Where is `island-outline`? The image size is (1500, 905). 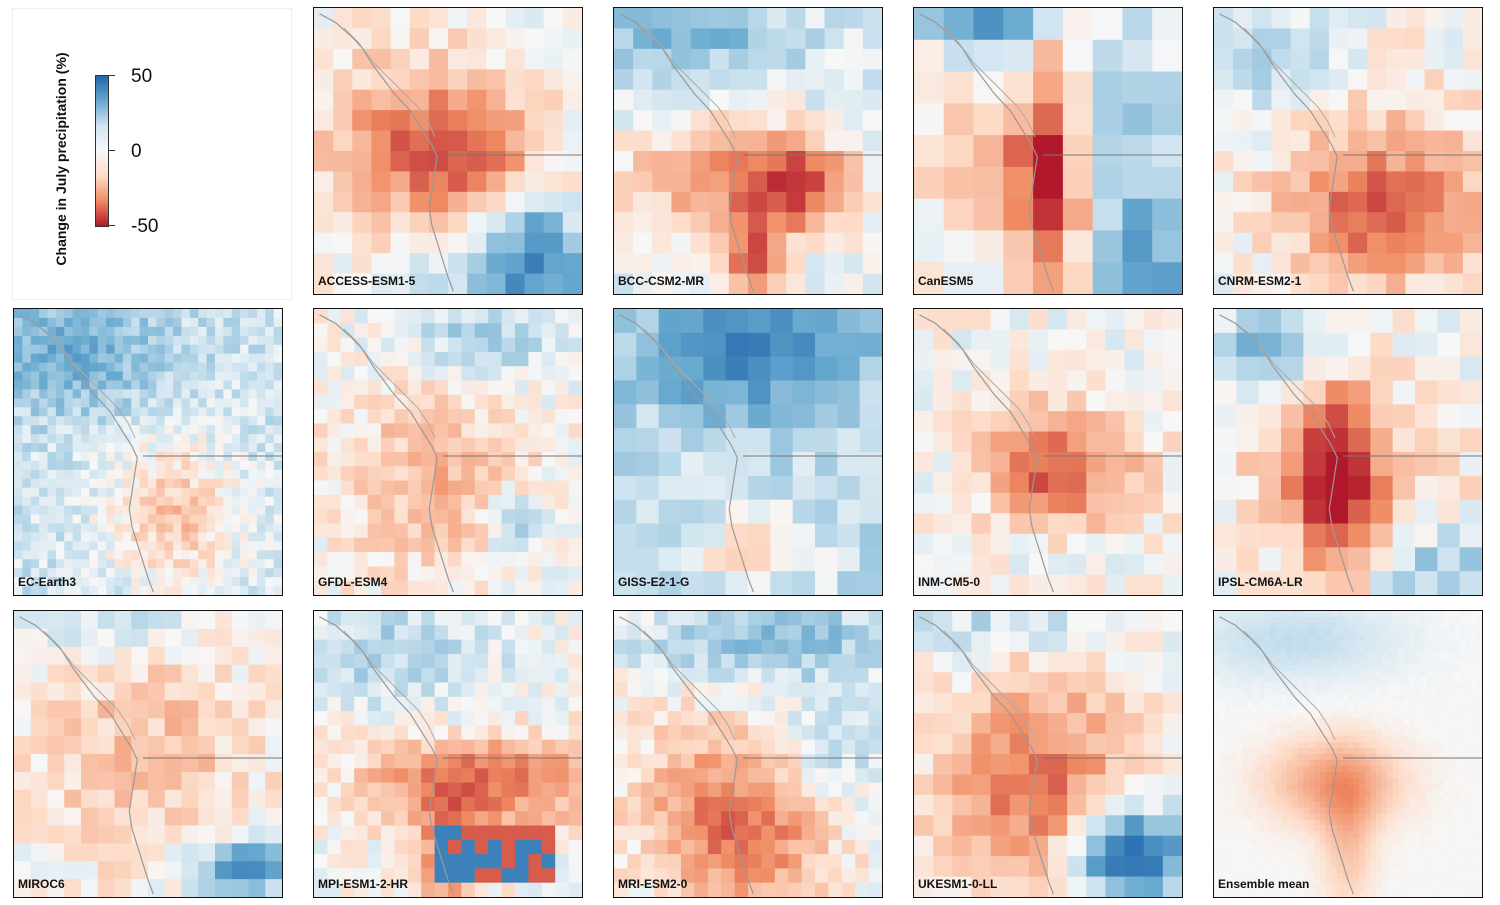 island-outline is located at coordinates (1289, 383).